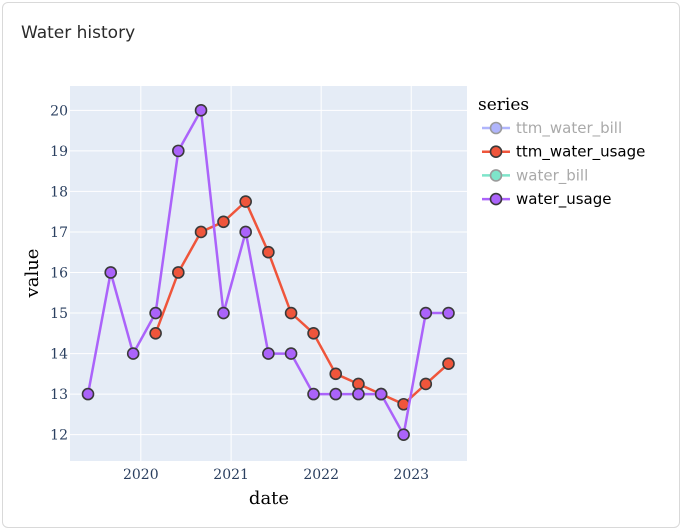 This screenshot has width=684, height=532. What do you see at coordinates (141, 475) in the screenshot?
I see `x-tick-label: 2020` at bounding box center [141, 475].